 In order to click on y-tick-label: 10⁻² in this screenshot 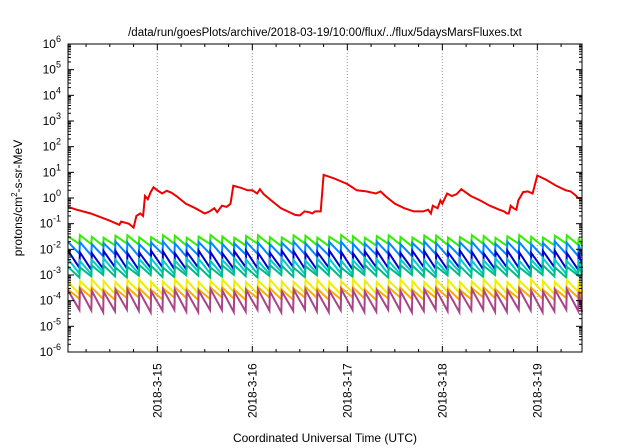, I will do `click(50, 247)`.